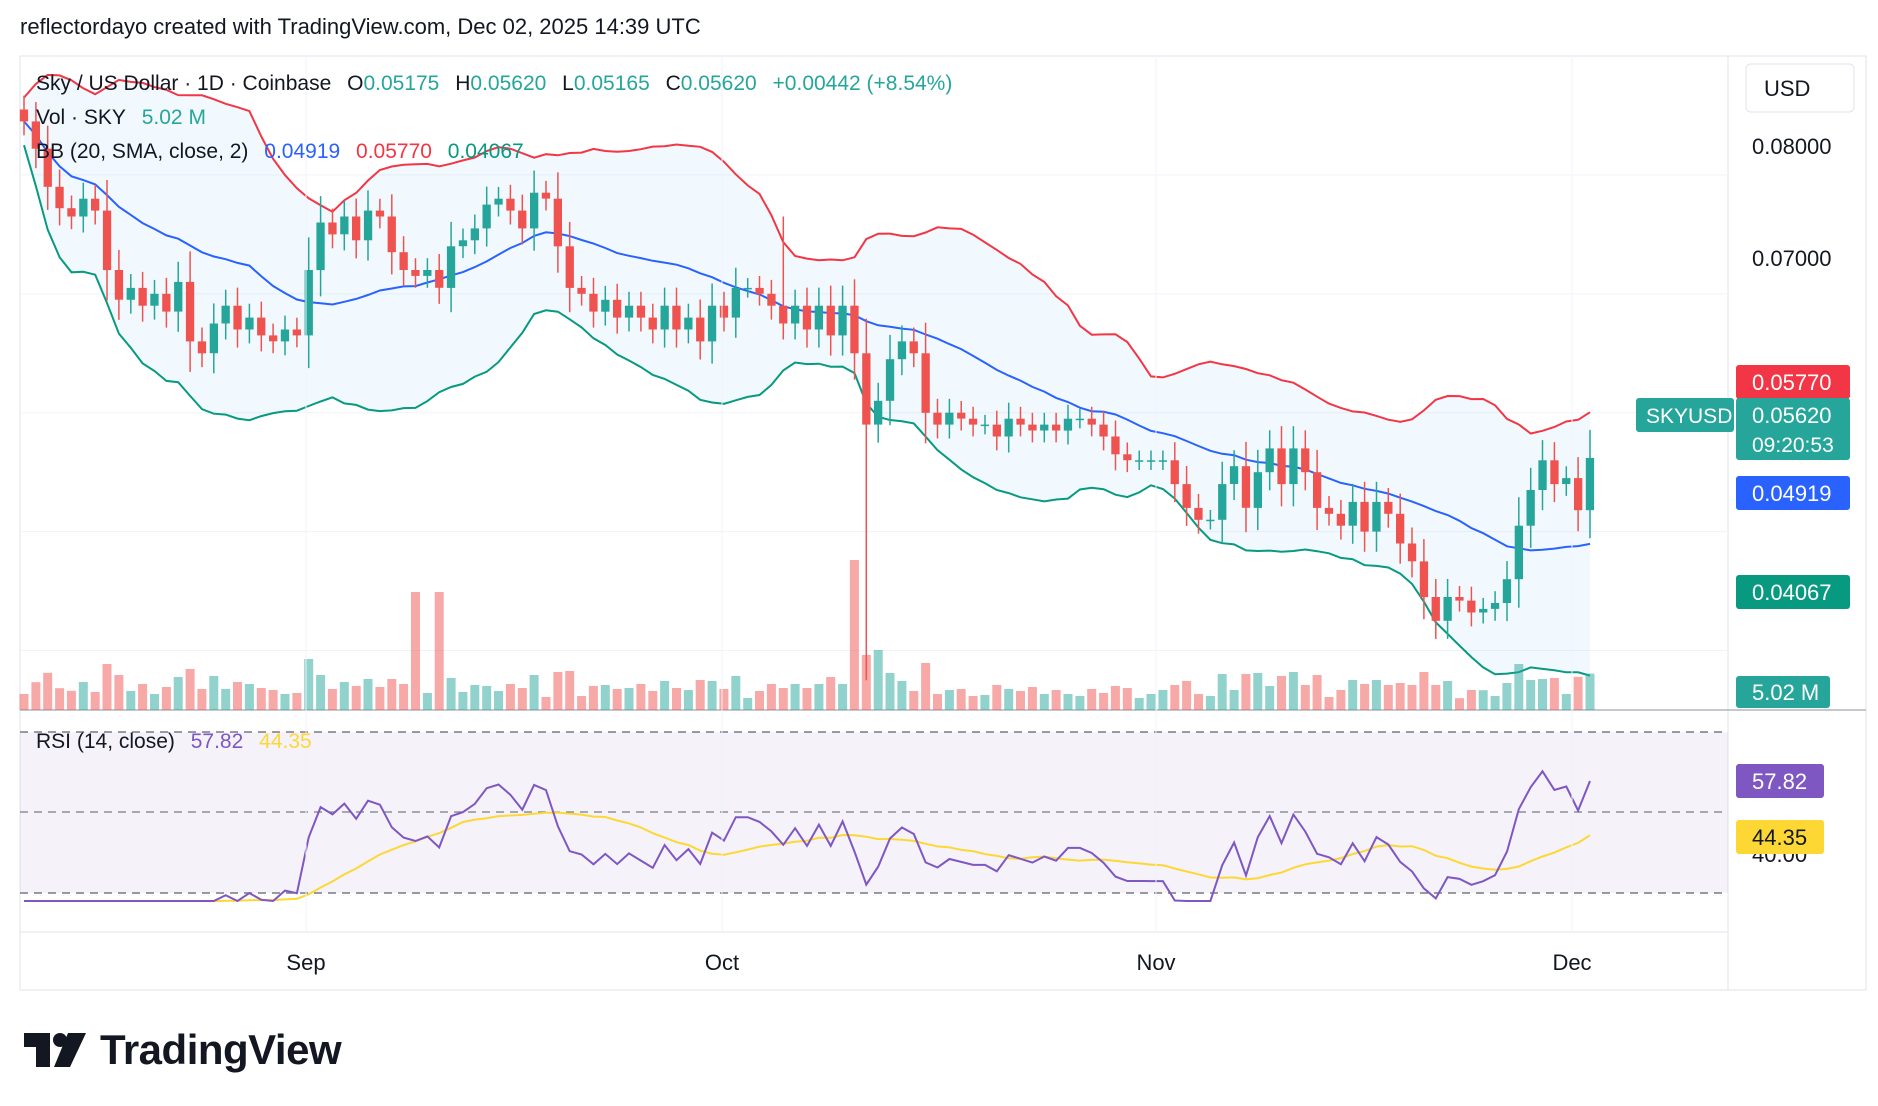 The height and width of the screenshot is (1106, 1878). What do you see at coordinates (126, 118) in the screenshot?
I see `volume-legend: Vol · SKY 5.02 M` at bounding box center [126, 118].